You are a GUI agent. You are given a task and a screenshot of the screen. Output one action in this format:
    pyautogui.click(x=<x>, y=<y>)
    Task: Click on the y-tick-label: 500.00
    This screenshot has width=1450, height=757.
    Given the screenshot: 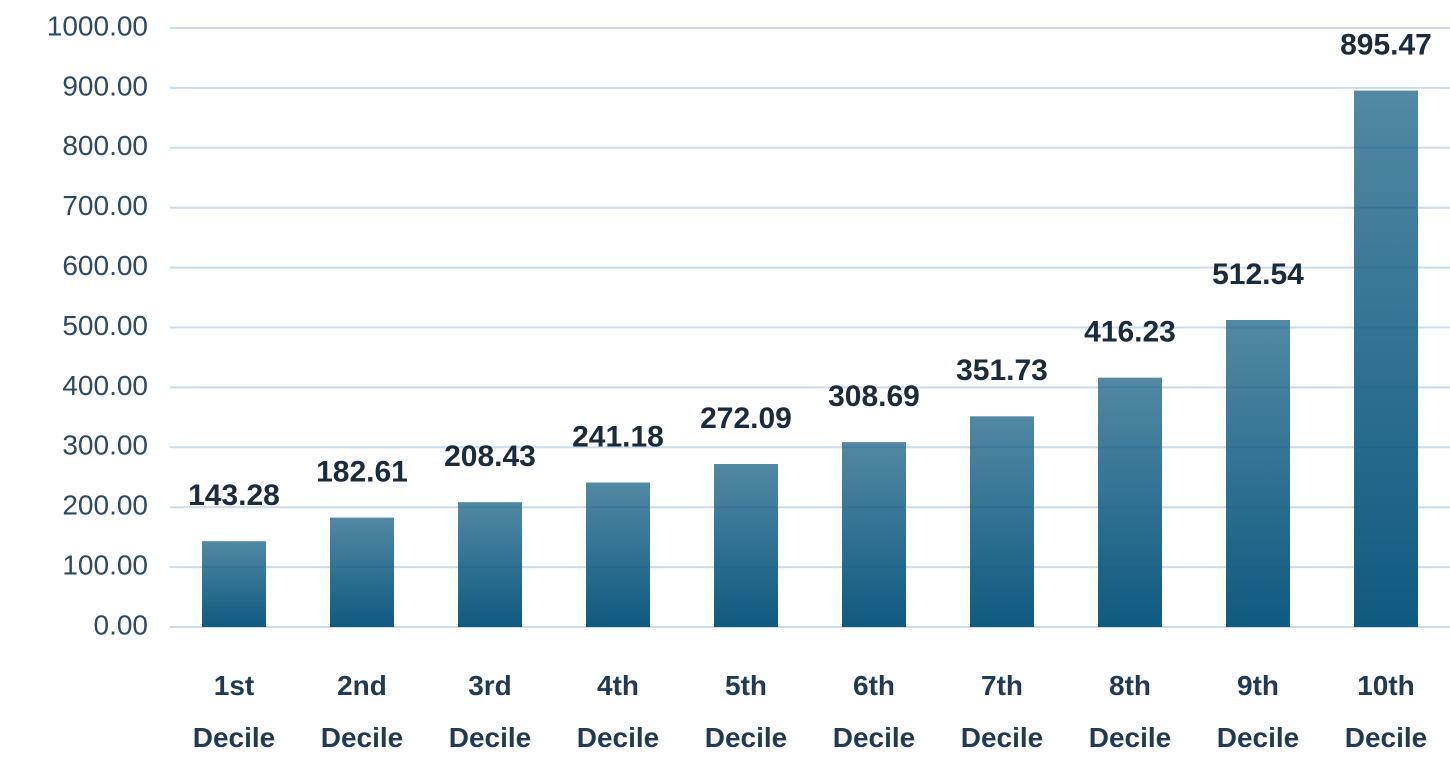 What is the action you would take?
    pyautogui.click(x=105, y=325)
    